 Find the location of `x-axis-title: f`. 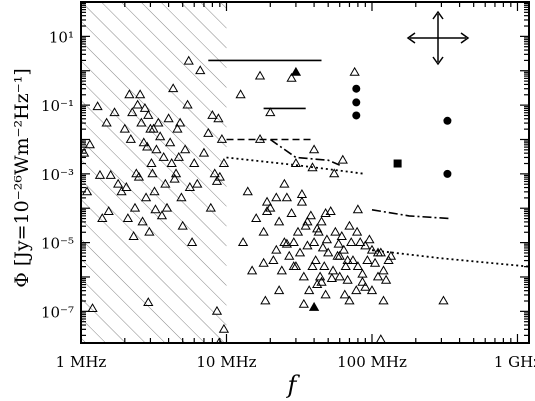

x-axis-title: f is located at coordinates (293, 385).